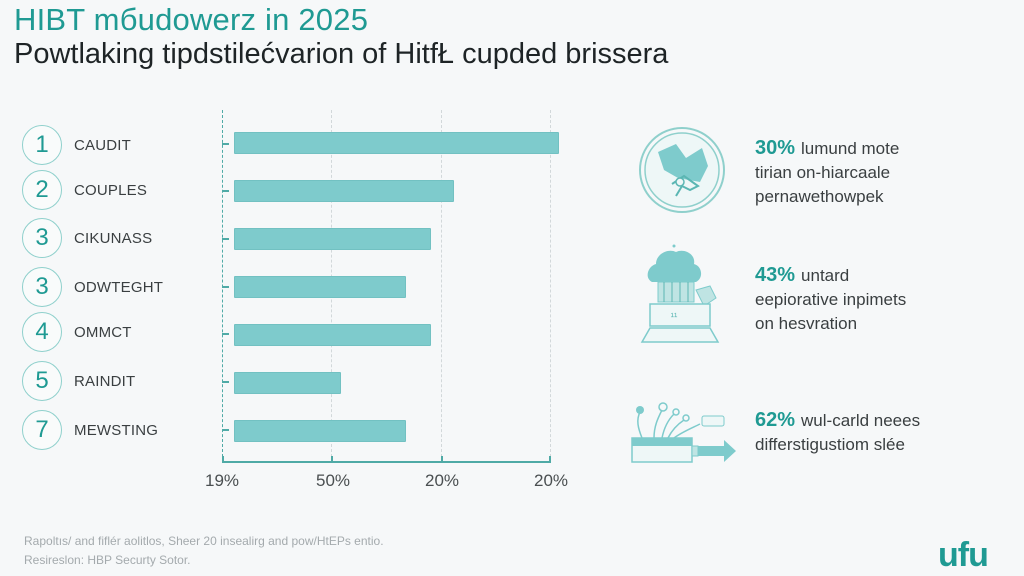  I want to click on tree-building-icon: ¹¹, so click(686, 296).